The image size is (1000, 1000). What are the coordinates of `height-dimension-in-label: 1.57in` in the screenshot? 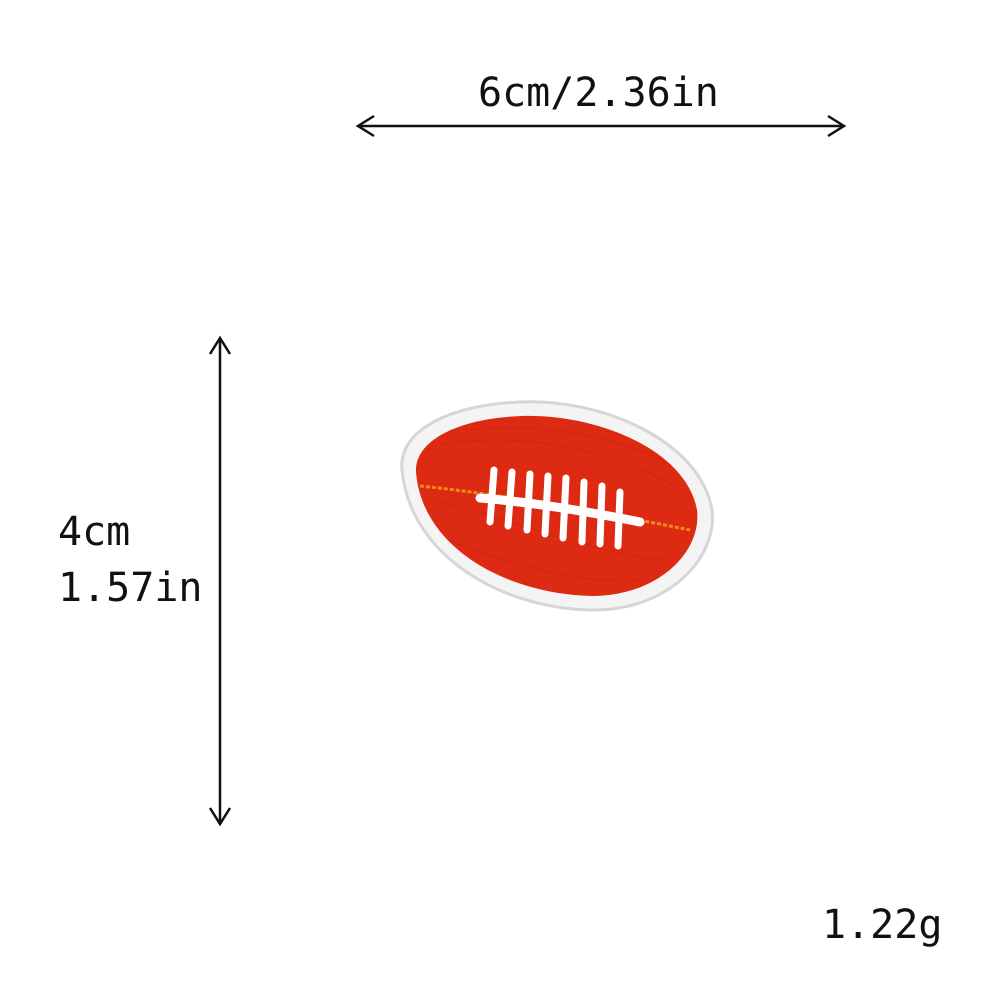 It's located at (130, 588).